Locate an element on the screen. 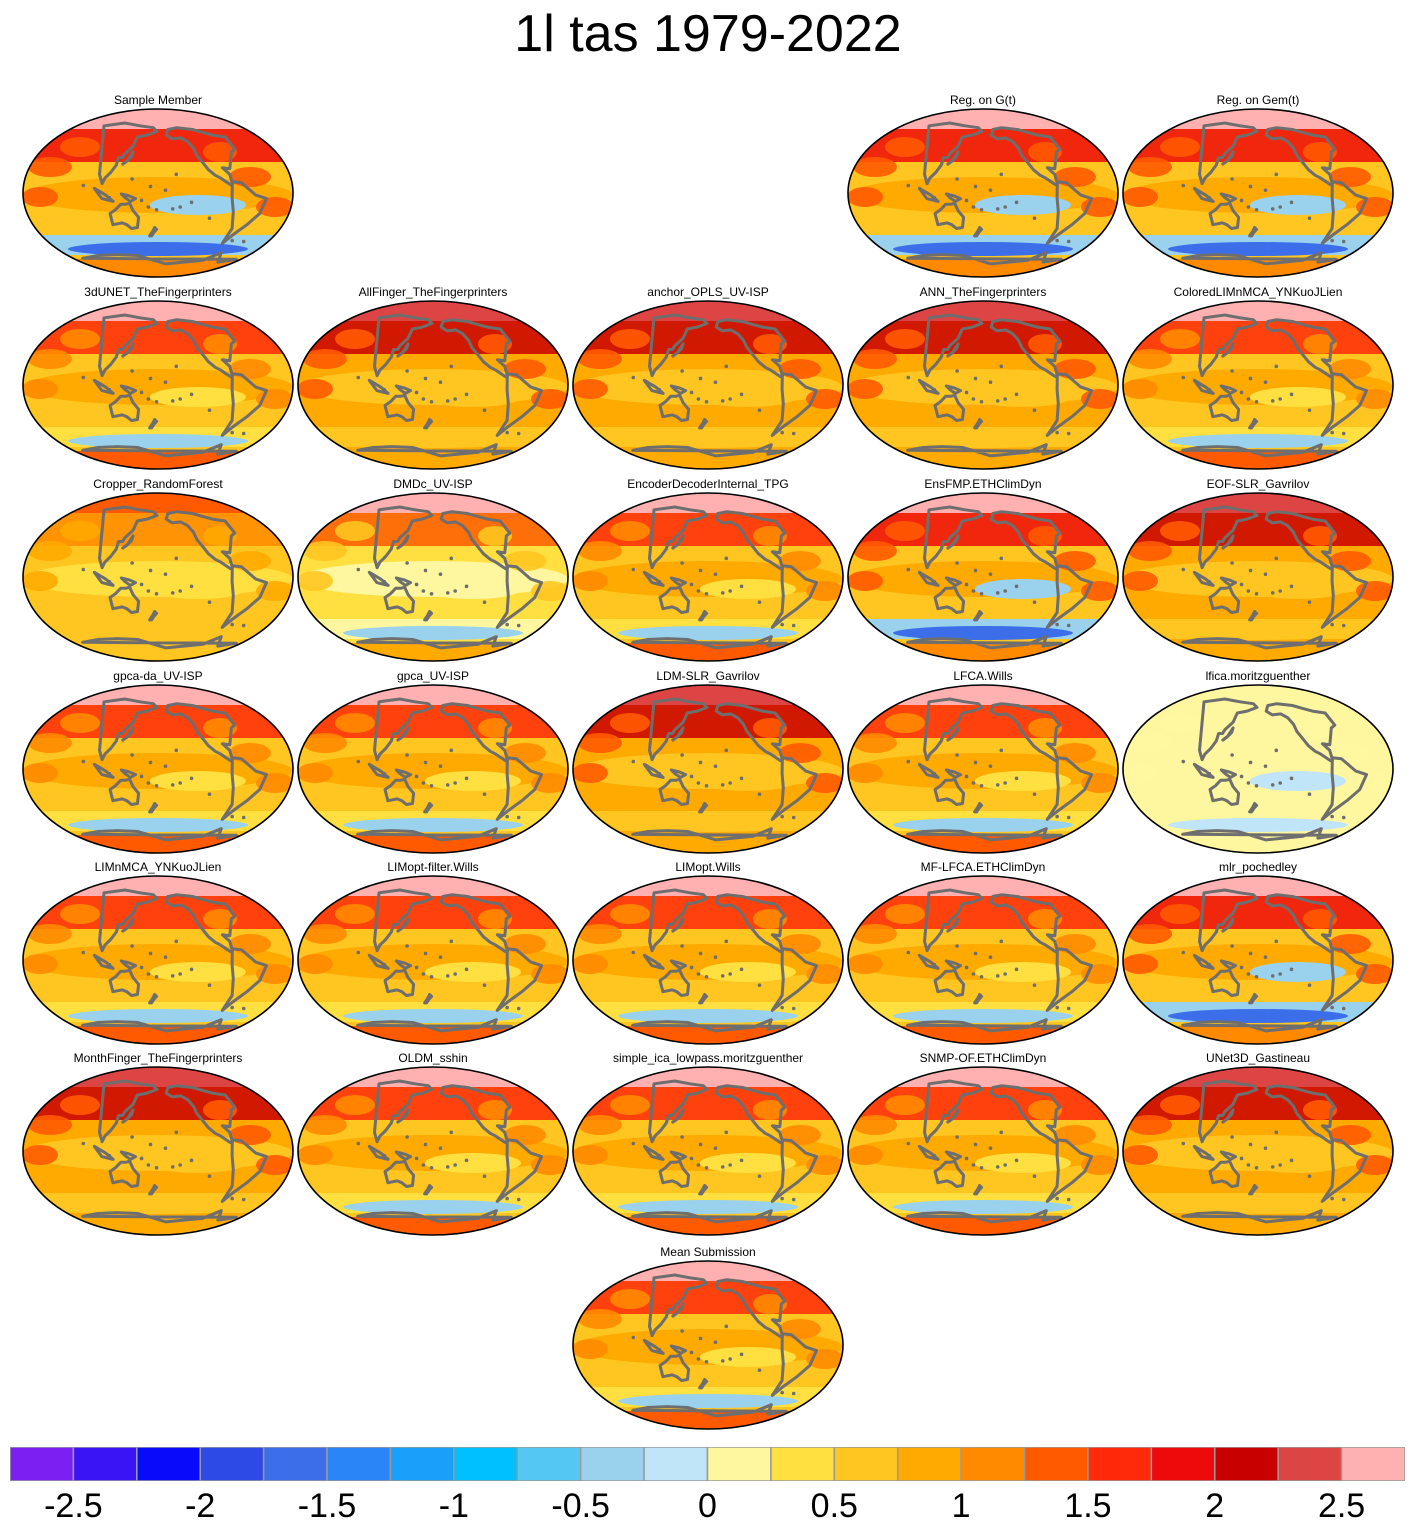 The height and width of the screenshot is (1530, 1416). map-panel: LFCA.Wills is located at coordinates (983, 762).